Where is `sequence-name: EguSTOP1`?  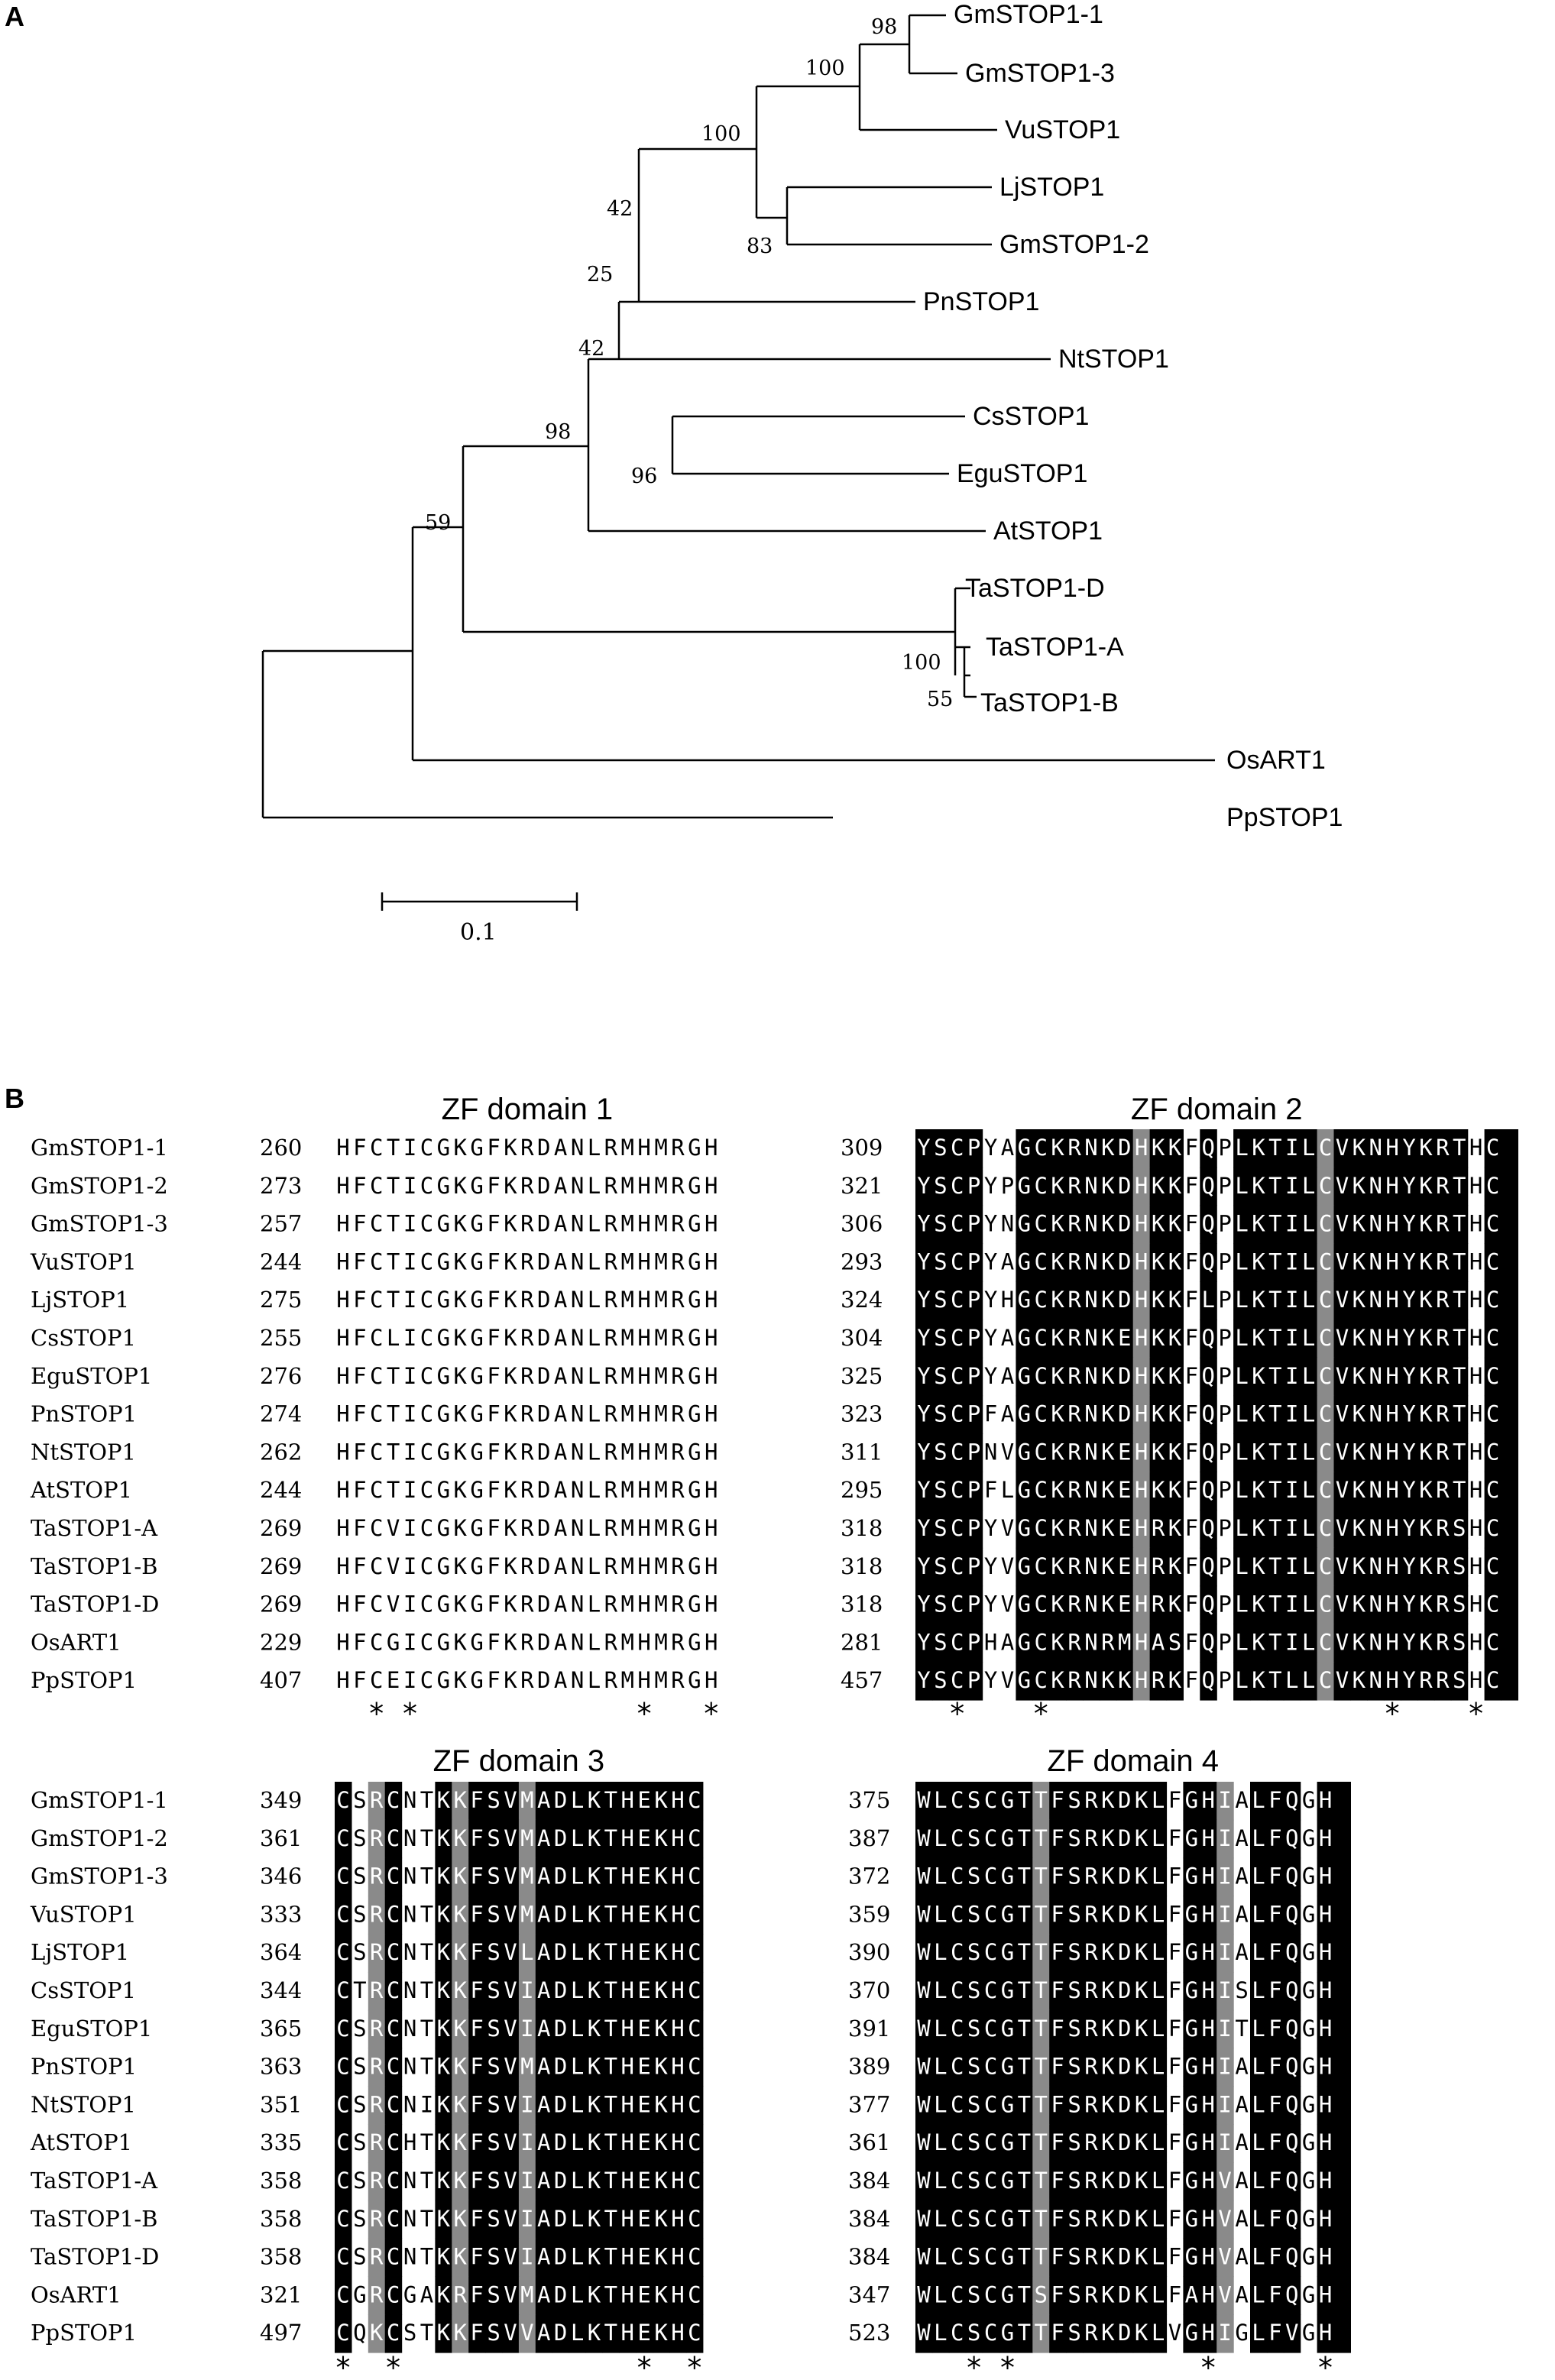 sequence-name: EguSTOP1 is located at coordinates (91, 1376).